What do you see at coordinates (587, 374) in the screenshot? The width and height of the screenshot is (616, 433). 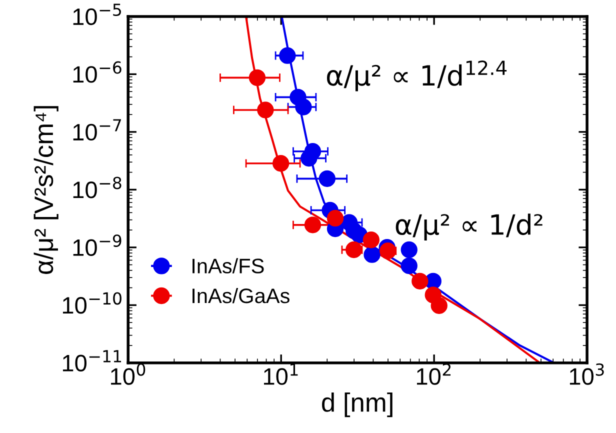 I see `x-tick-label: 10$^{3}$` at bounding box center [587, 374].